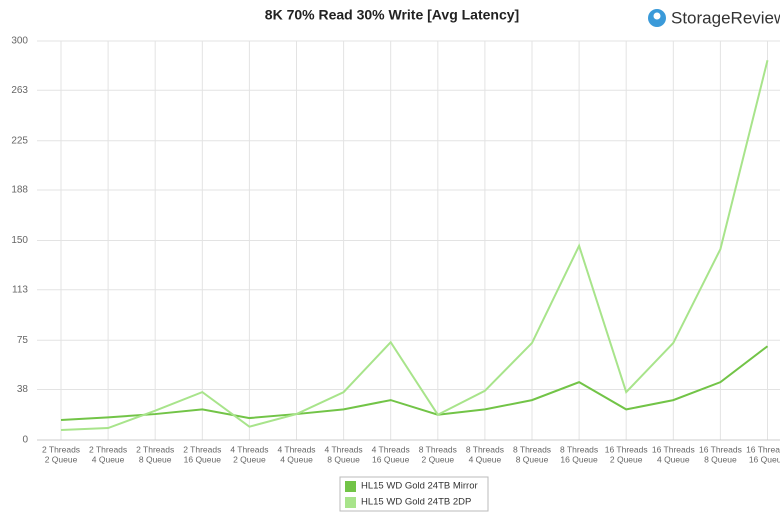 The width and height of the screenshot is (780, 516). I want to click on y-tick-label: 113, so click(20, 289).